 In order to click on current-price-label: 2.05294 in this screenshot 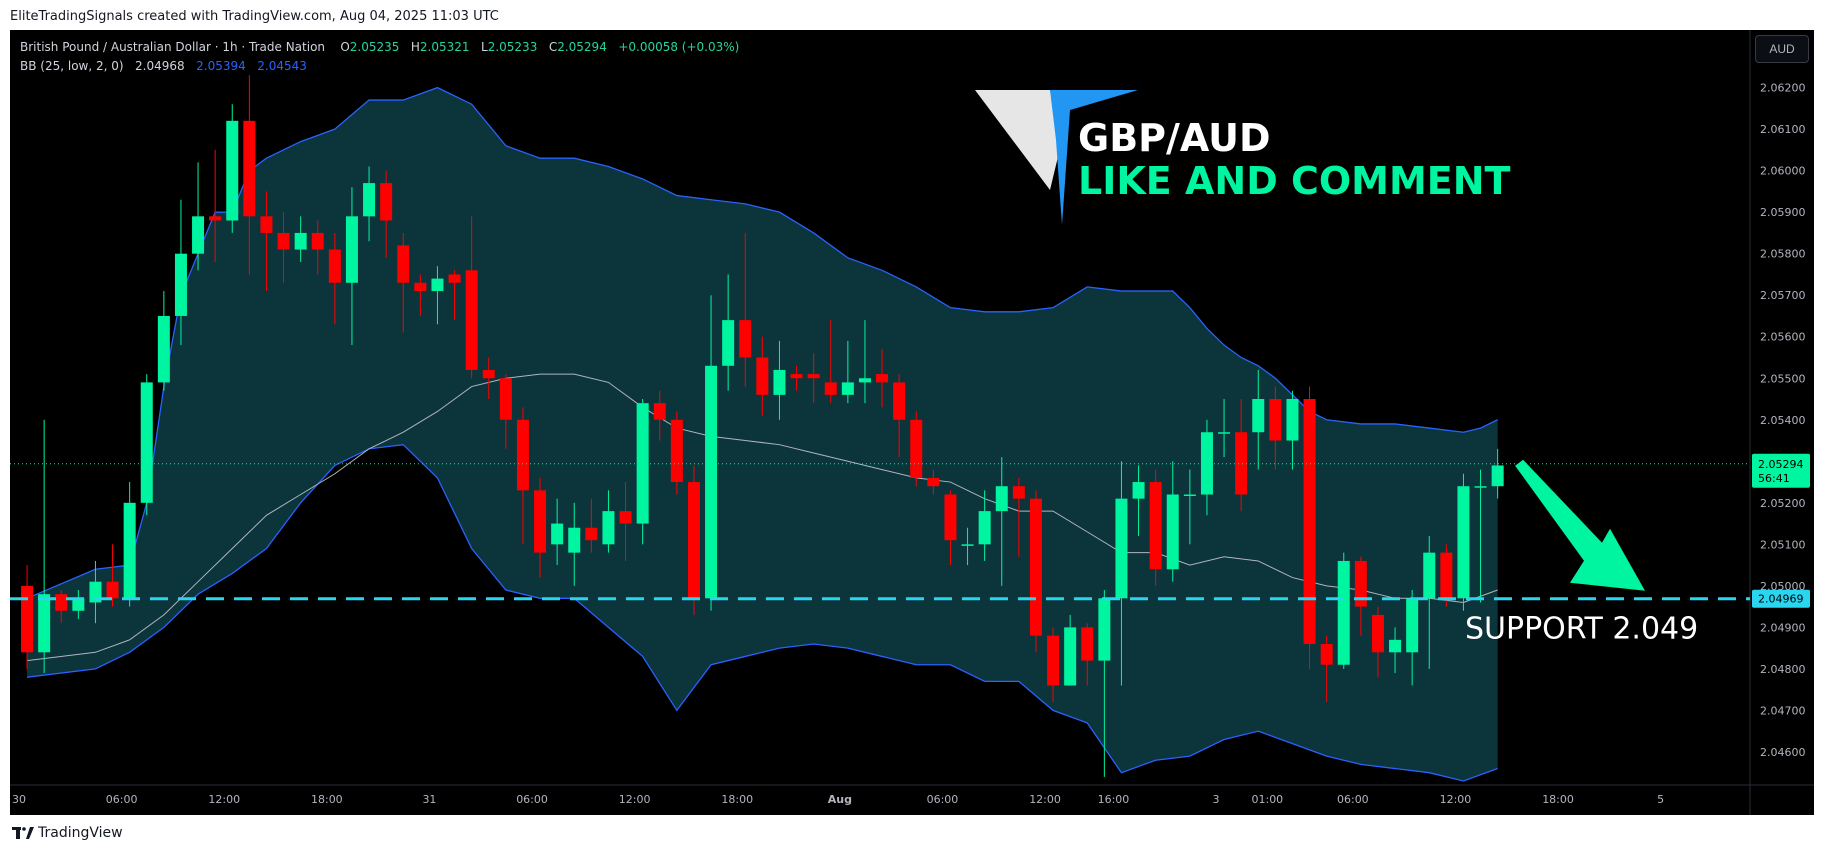, I will do `click(1781, 464)`.